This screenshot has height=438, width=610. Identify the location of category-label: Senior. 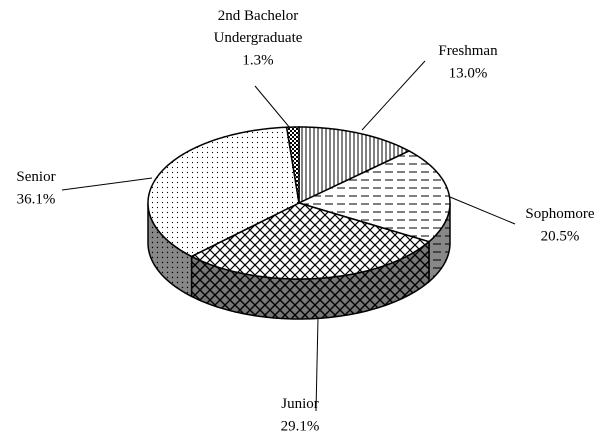
(35, 177).